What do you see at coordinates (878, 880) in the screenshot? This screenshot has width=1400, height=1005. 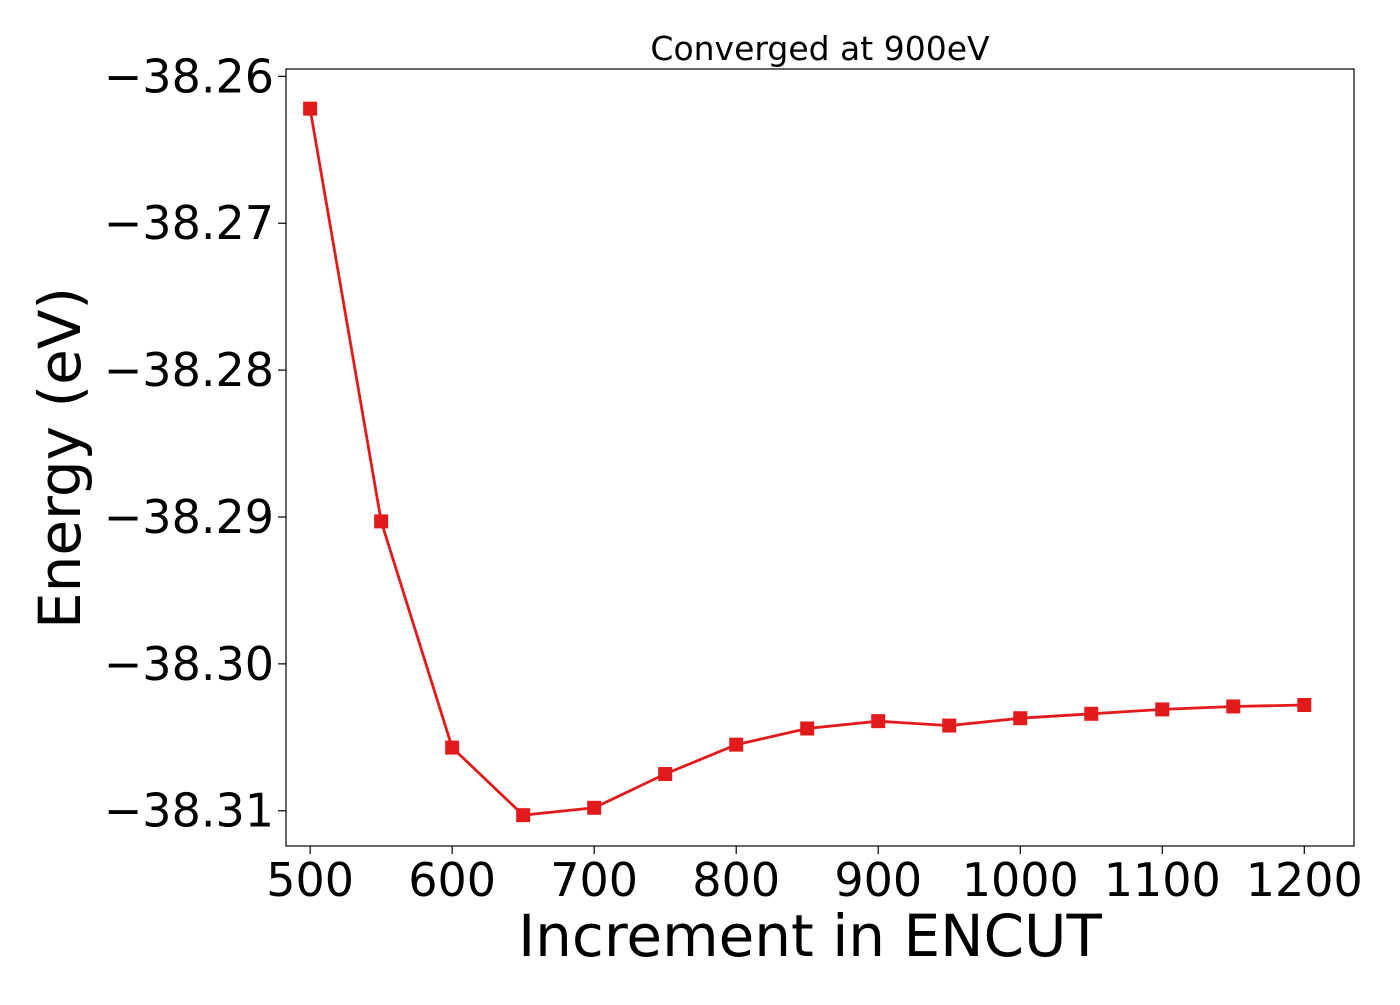 I see `x-tick-label: 900` at bounding box center [878, 880].